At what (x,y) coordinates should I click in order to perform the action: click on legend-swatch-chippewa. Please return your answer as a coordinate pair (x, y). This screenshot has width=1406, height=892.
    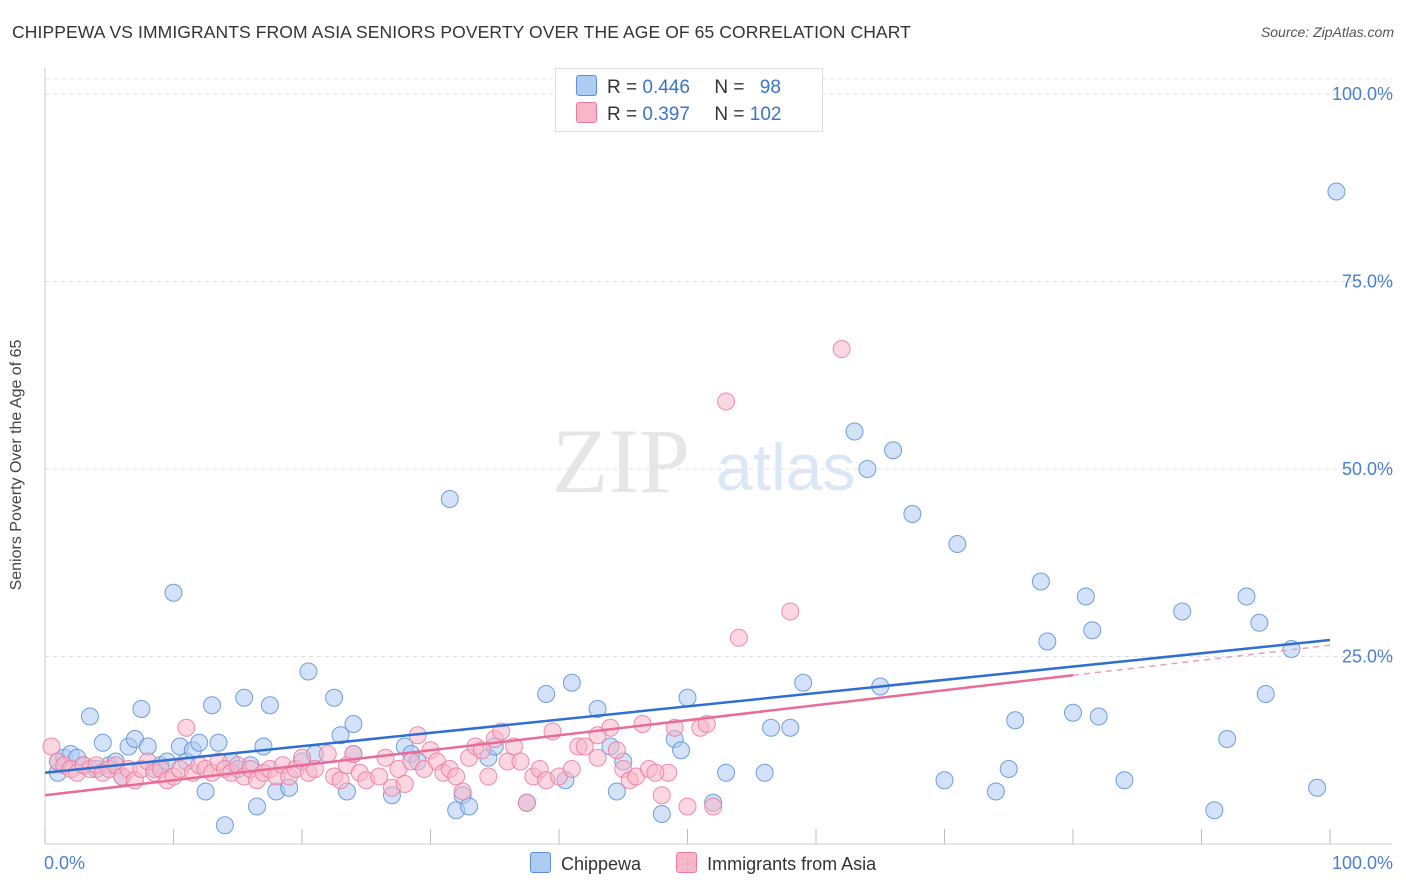
    Looking at the image, I should click on (586, 85).